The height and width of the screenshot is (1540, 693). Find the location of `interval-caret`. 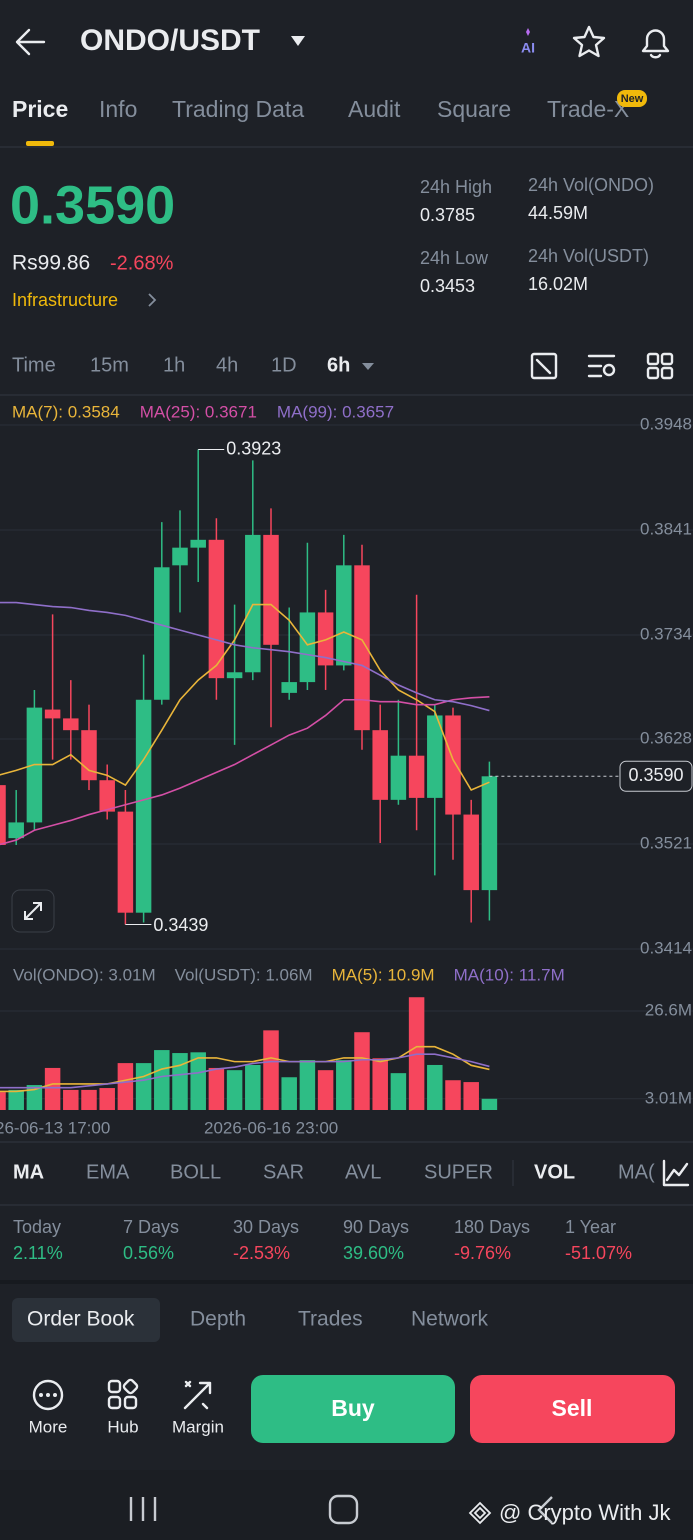

interval-caret is located at coordinates (368, 366).